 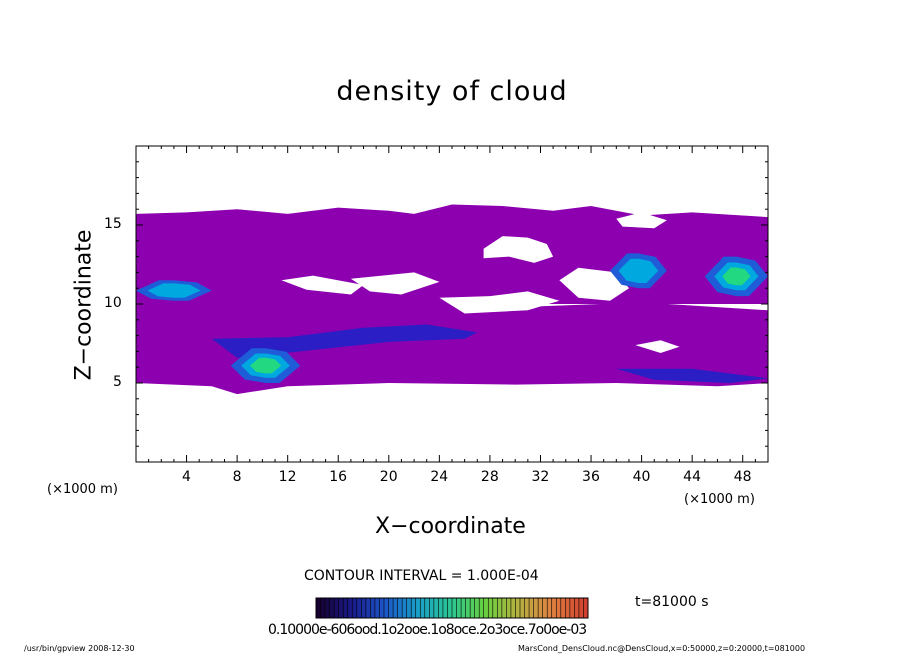 I want to click on cloud-band-upper, so click(x=452, y=254).